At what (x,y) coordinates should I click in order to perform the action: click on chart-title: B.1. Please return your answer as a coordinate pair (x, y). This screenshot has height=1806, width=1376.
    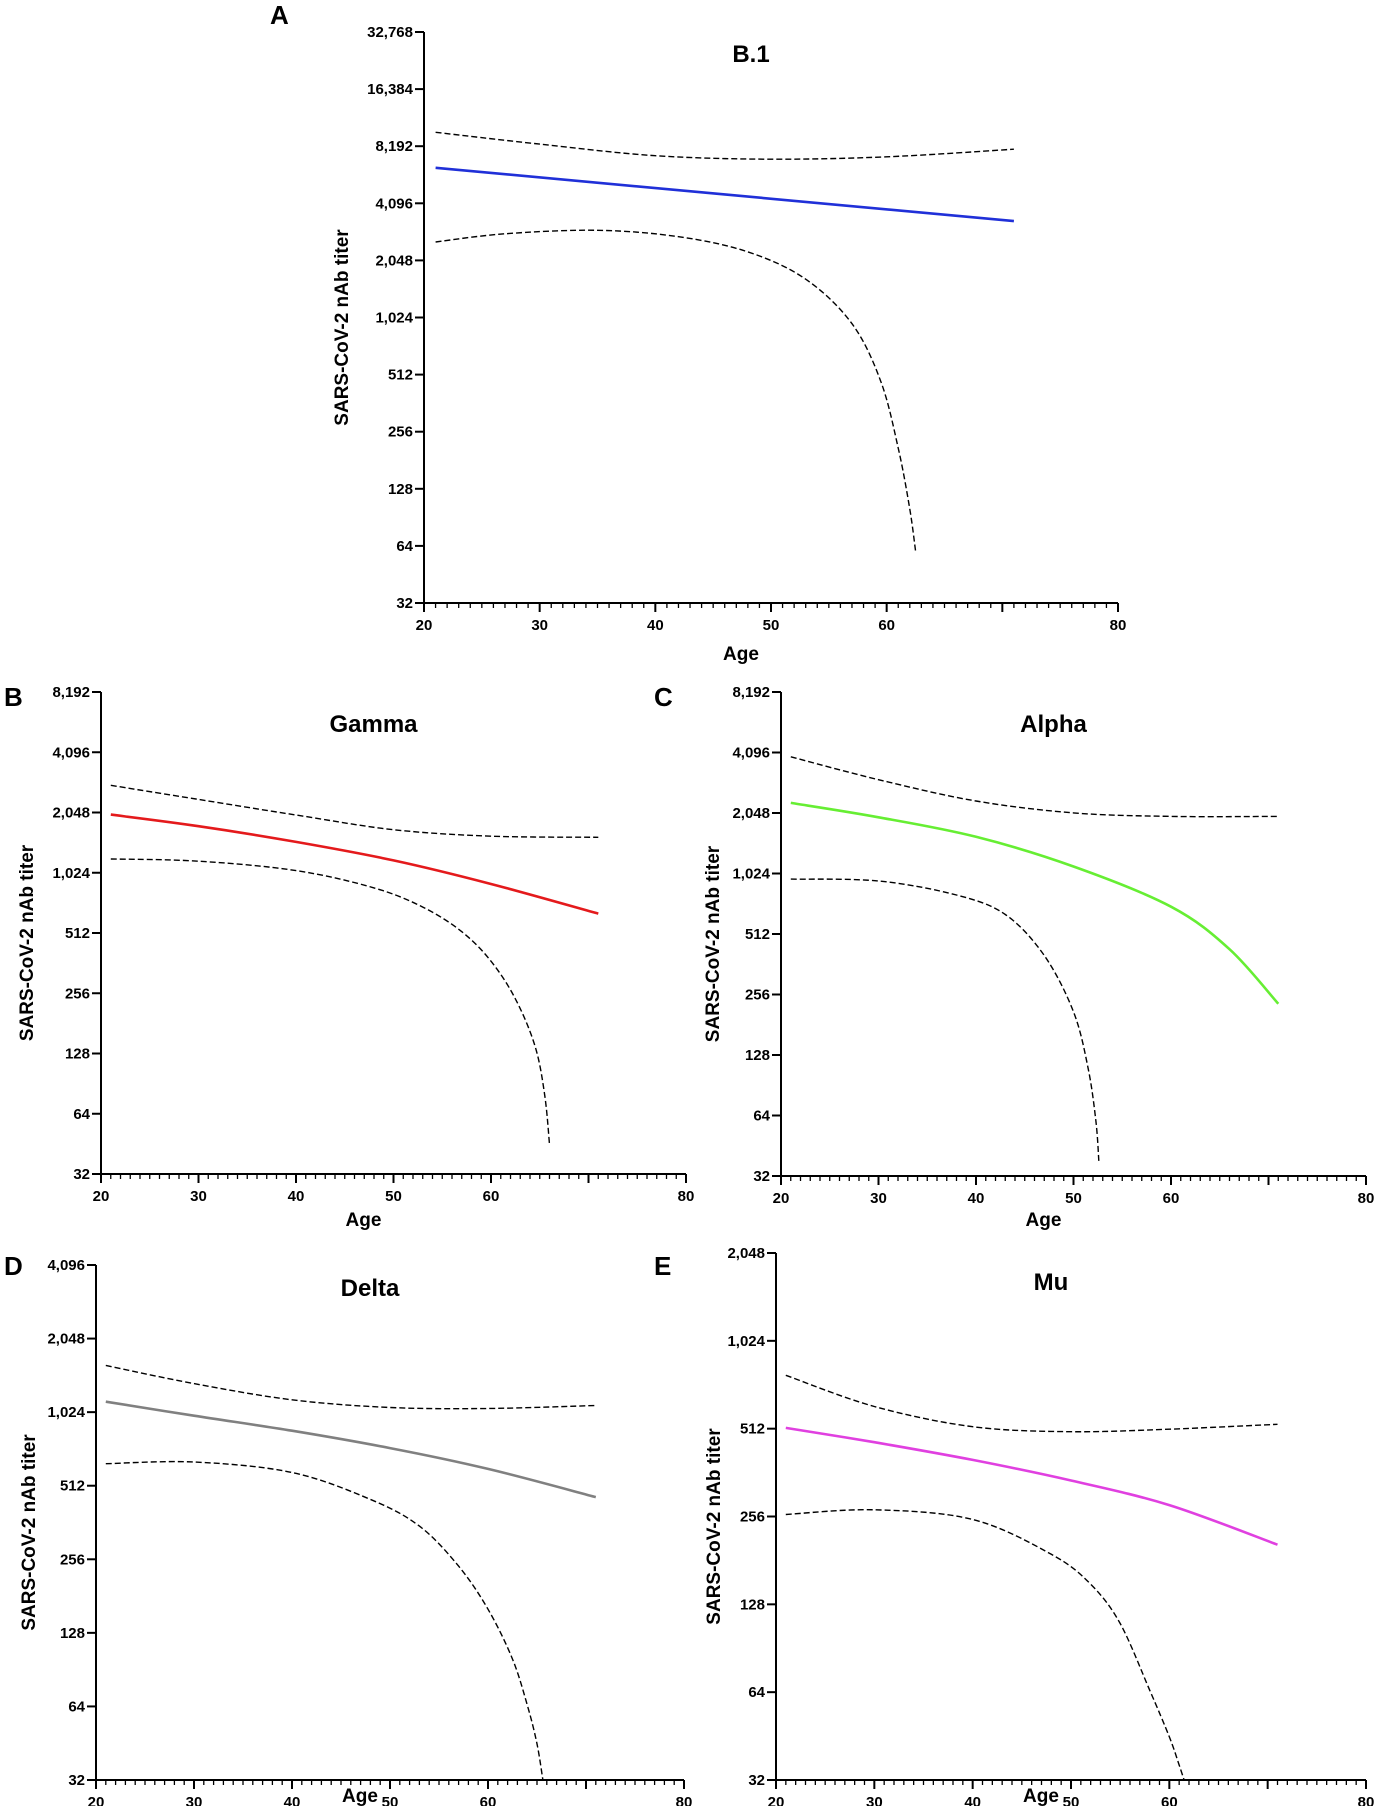
    Looking at the image, I should click on (750, 54).